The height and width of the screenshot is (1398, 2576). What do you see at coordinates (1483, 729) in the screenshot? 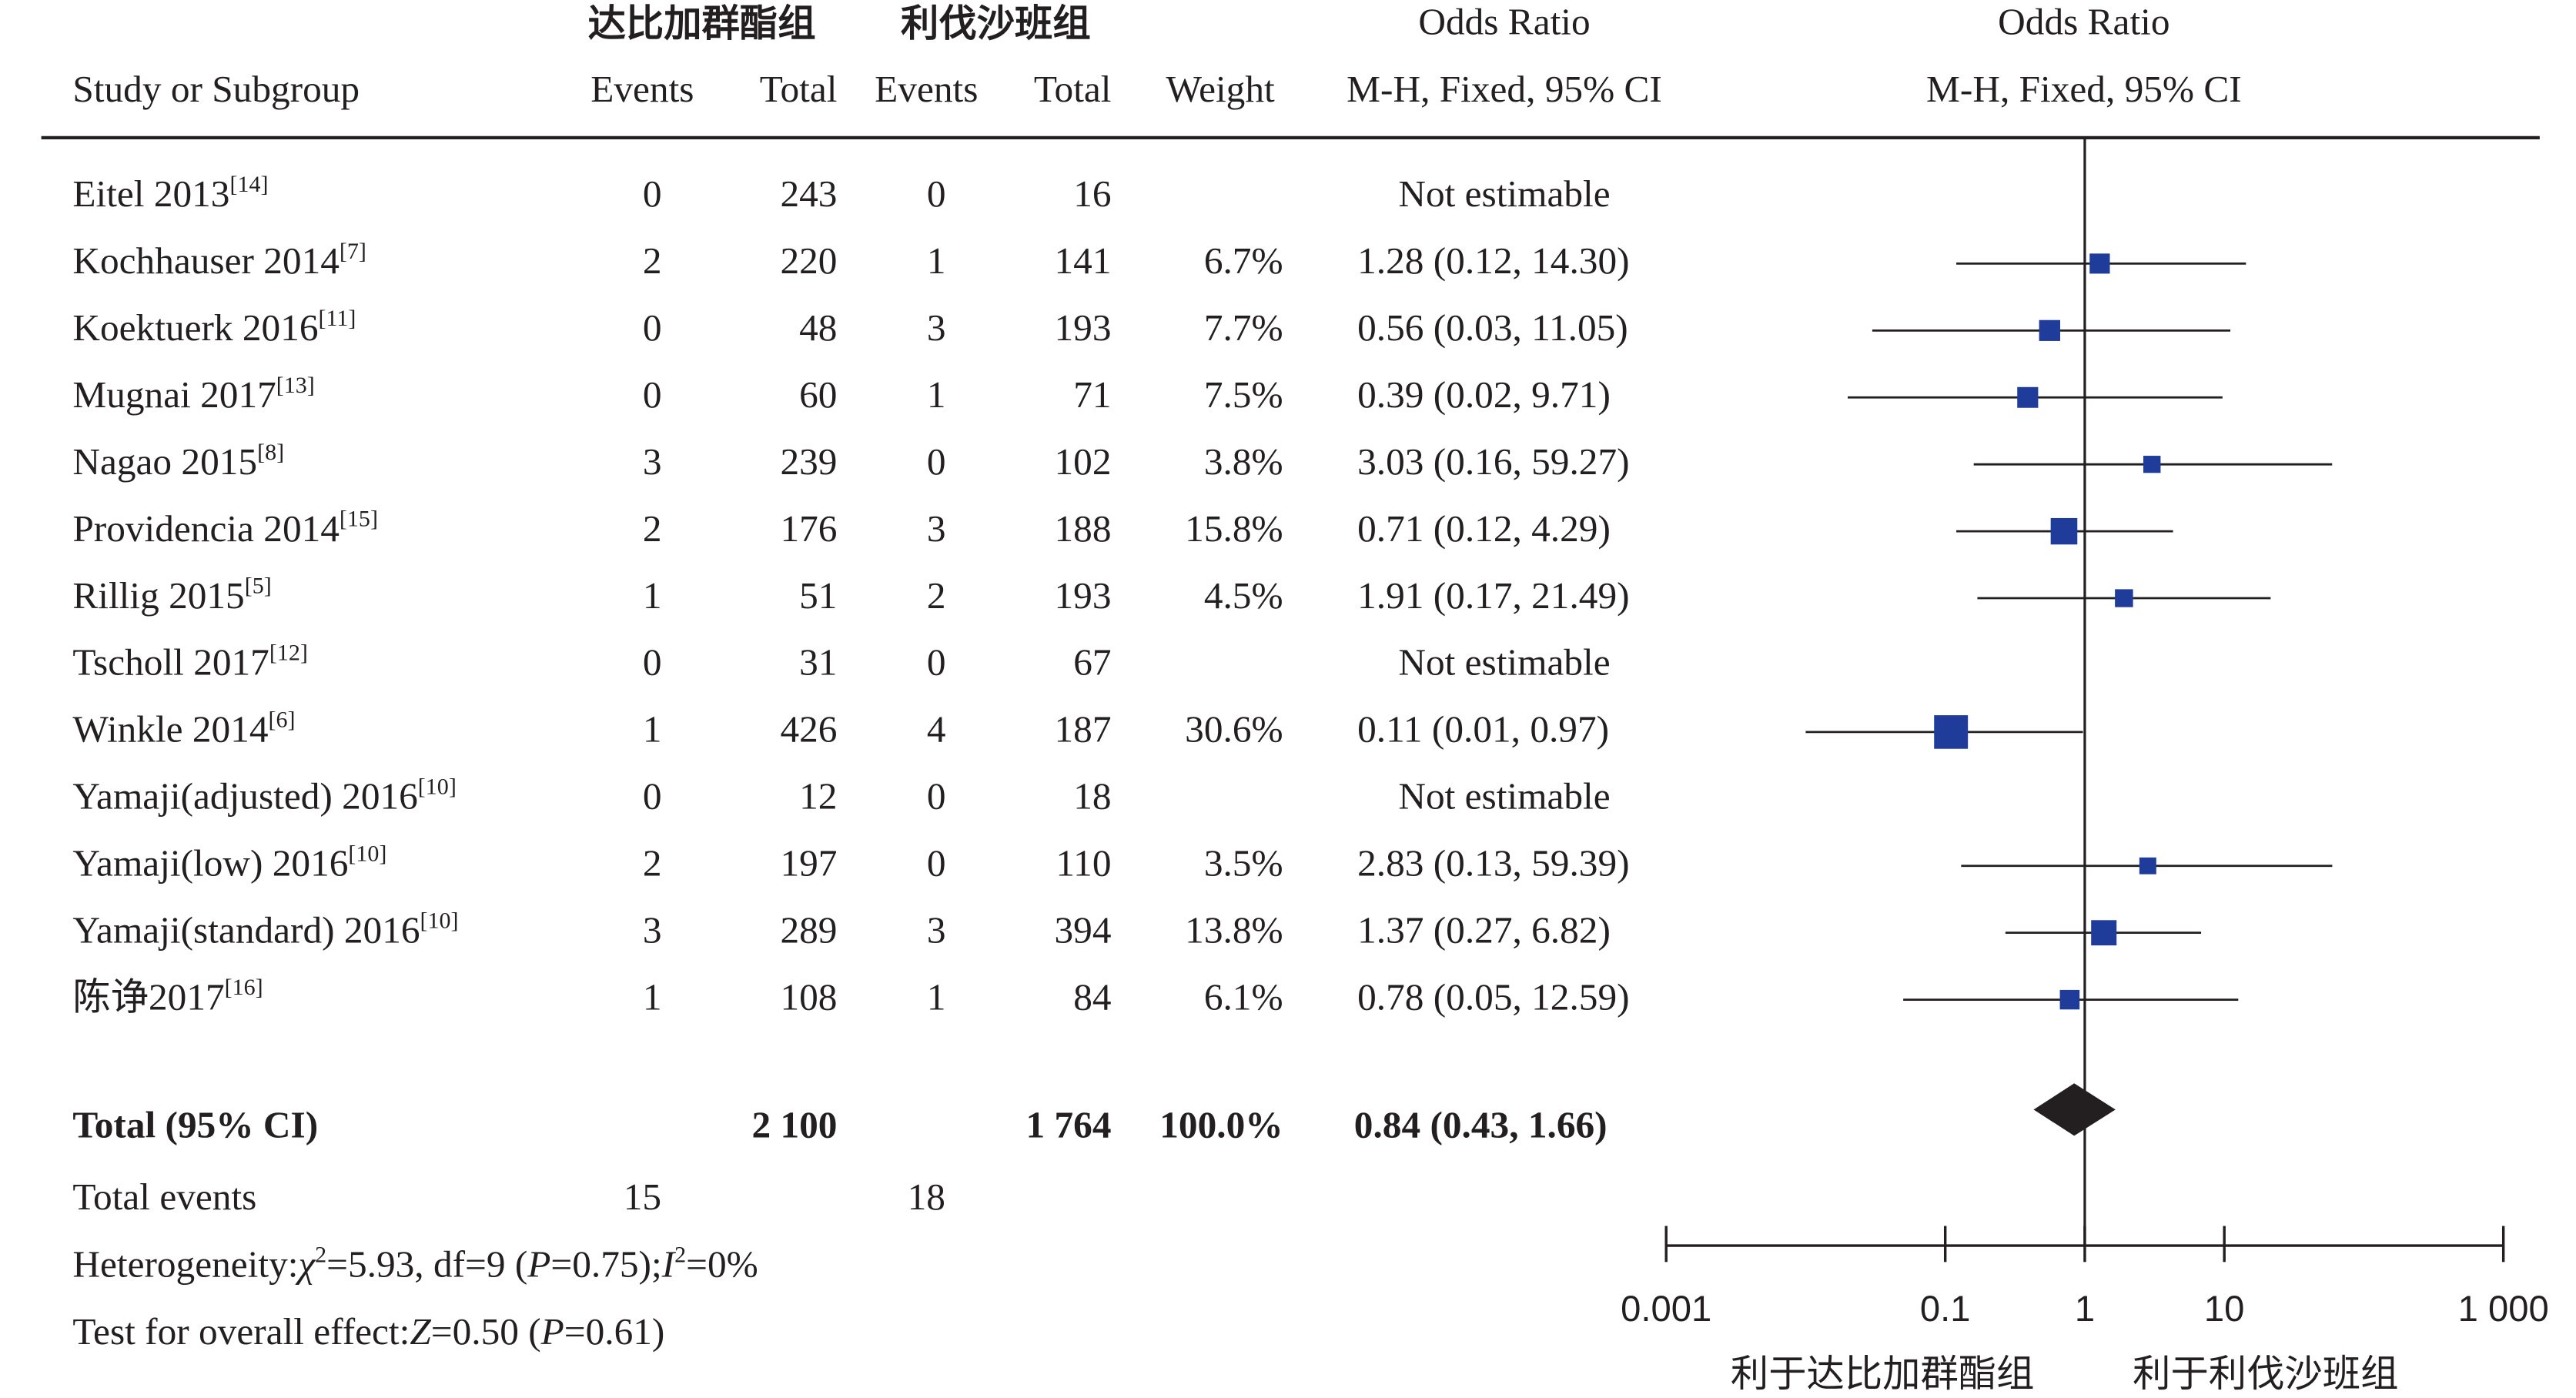
I see `odds-ratio-ci-value: 0.11 (0.01, 0.97)` at bounding box center [1483, 729].